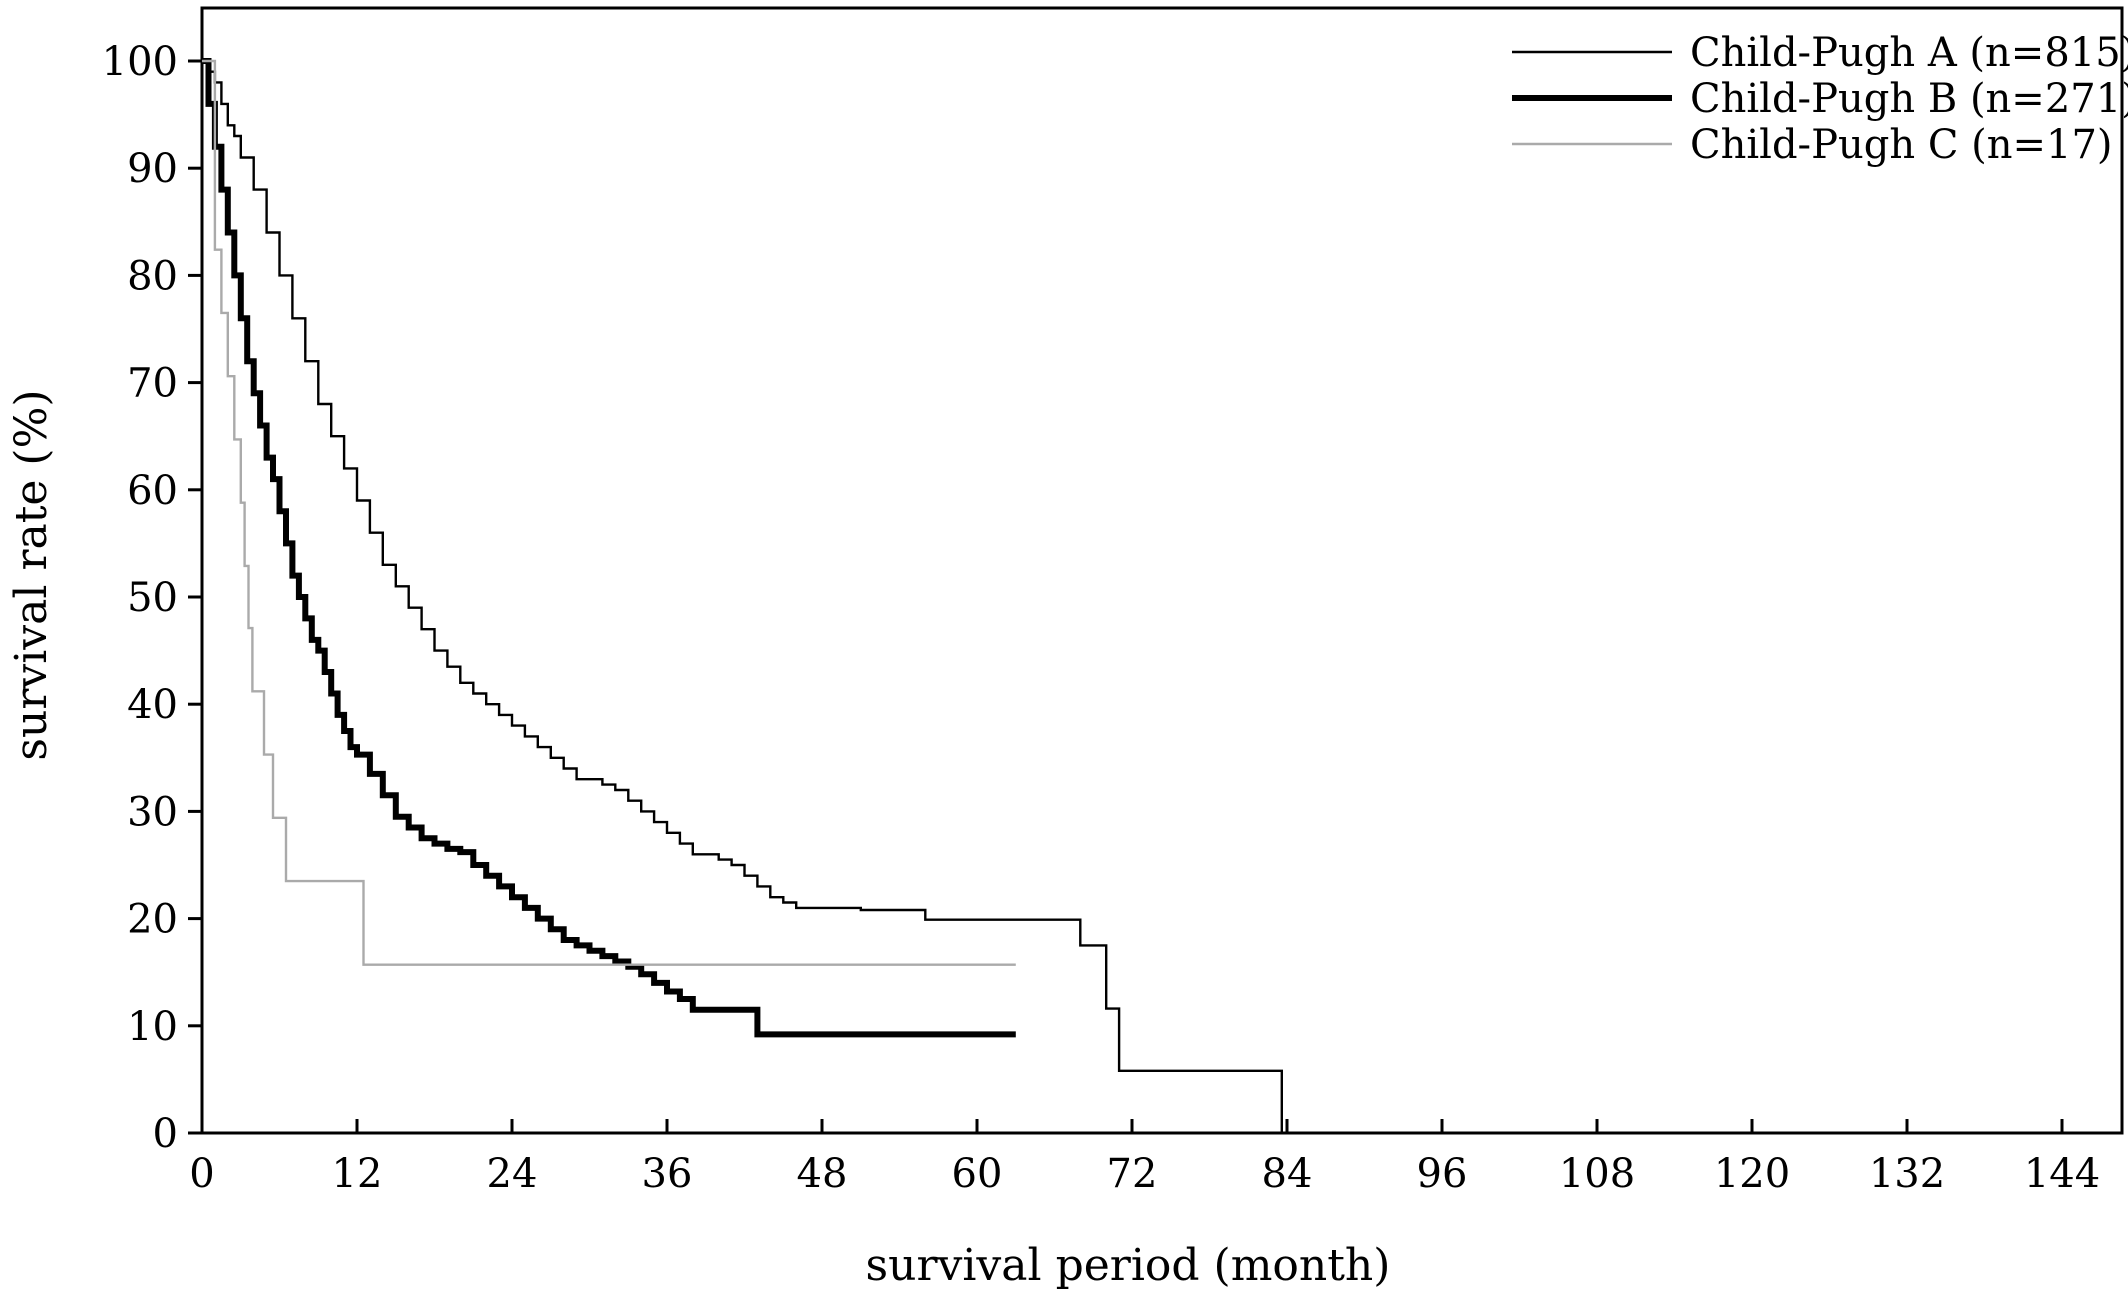 The image size is (2128, 1294). What do you see at coordinates (152, 598) in the screenshot?
I see `y-tick-label: 50` at bounding box center [152, 598].